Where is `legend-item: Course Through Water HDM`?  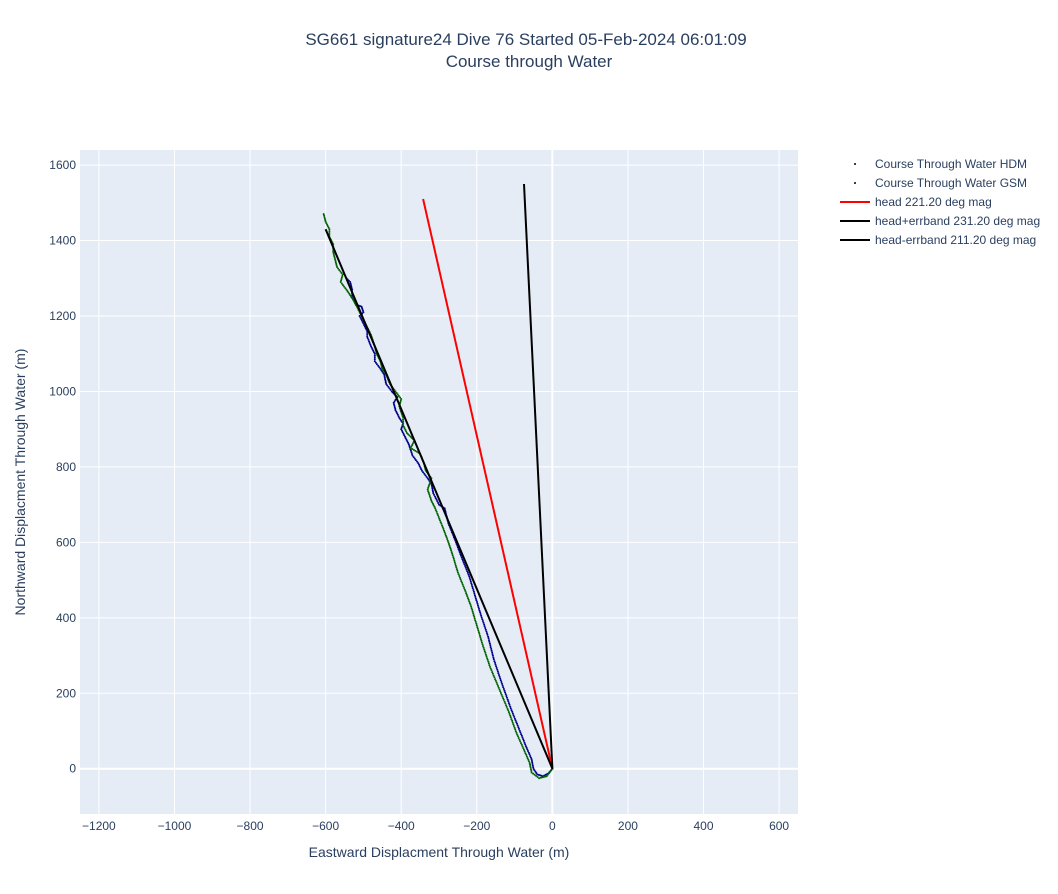
legend-item: Course Through Water HDM is located at coordinates (940, 164).